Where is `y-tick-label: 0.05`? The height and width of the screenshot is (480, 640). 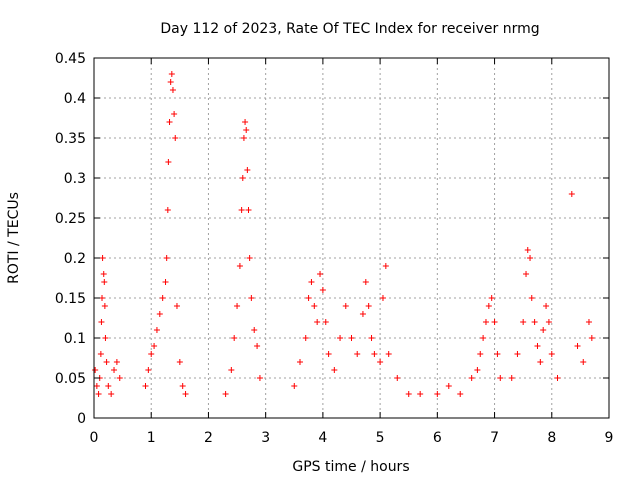
y-tick-label: 0.05 is located at coordinates (70, 379).